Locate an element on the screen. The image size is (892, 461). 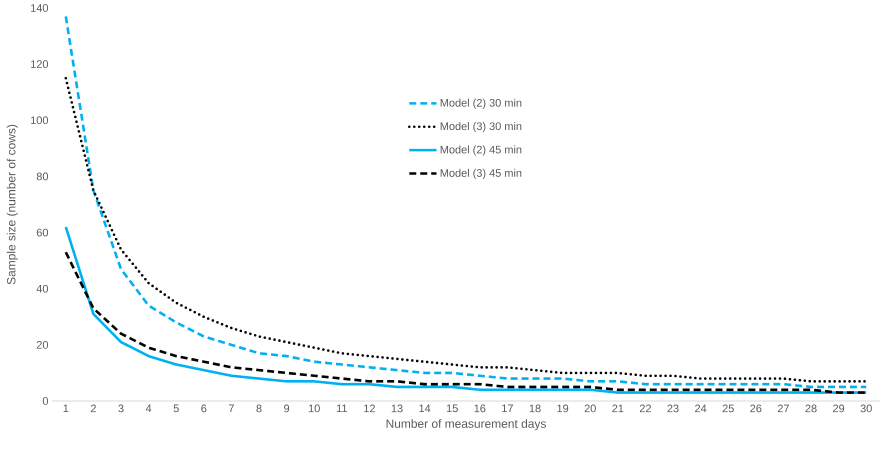
y-tick-label: 140 is located at coordinates (39, 8).